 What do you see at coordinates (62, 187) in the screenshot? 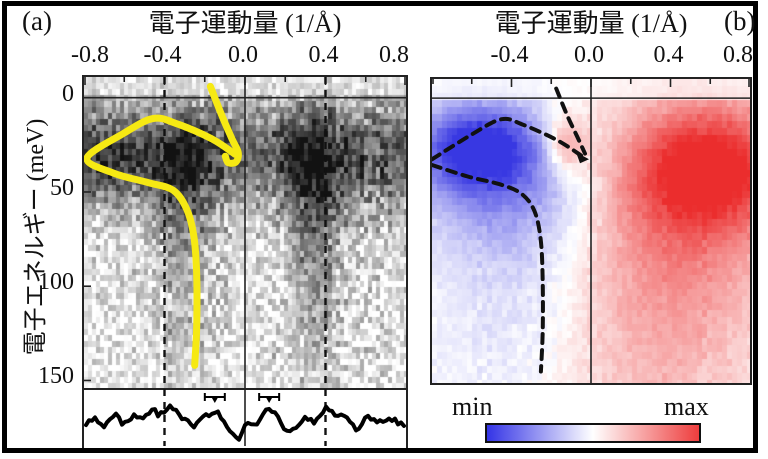
I see `y-tick-label: 50` at bounding box center [62, 187].